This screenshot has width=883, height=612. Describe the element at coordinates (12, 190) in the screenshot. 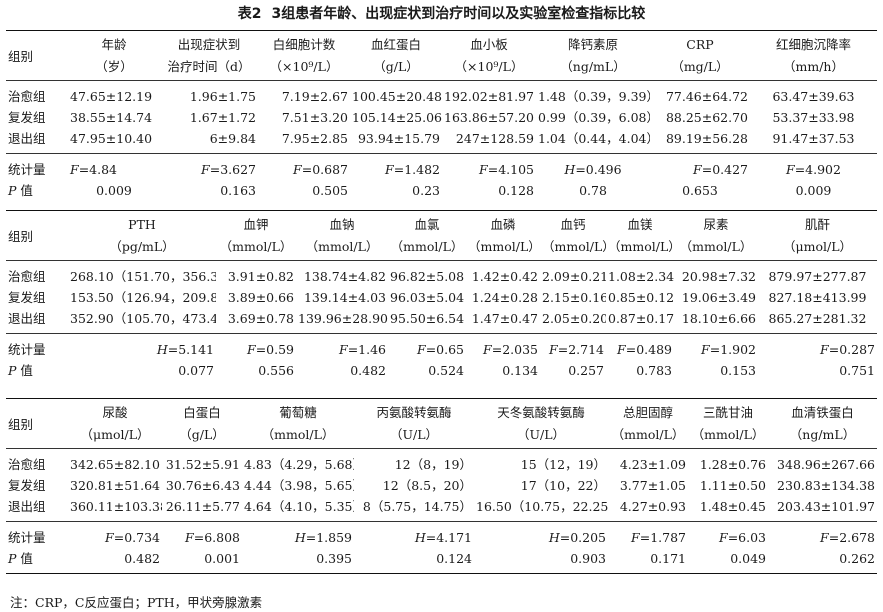

I see `p-symbol: P` at that location.